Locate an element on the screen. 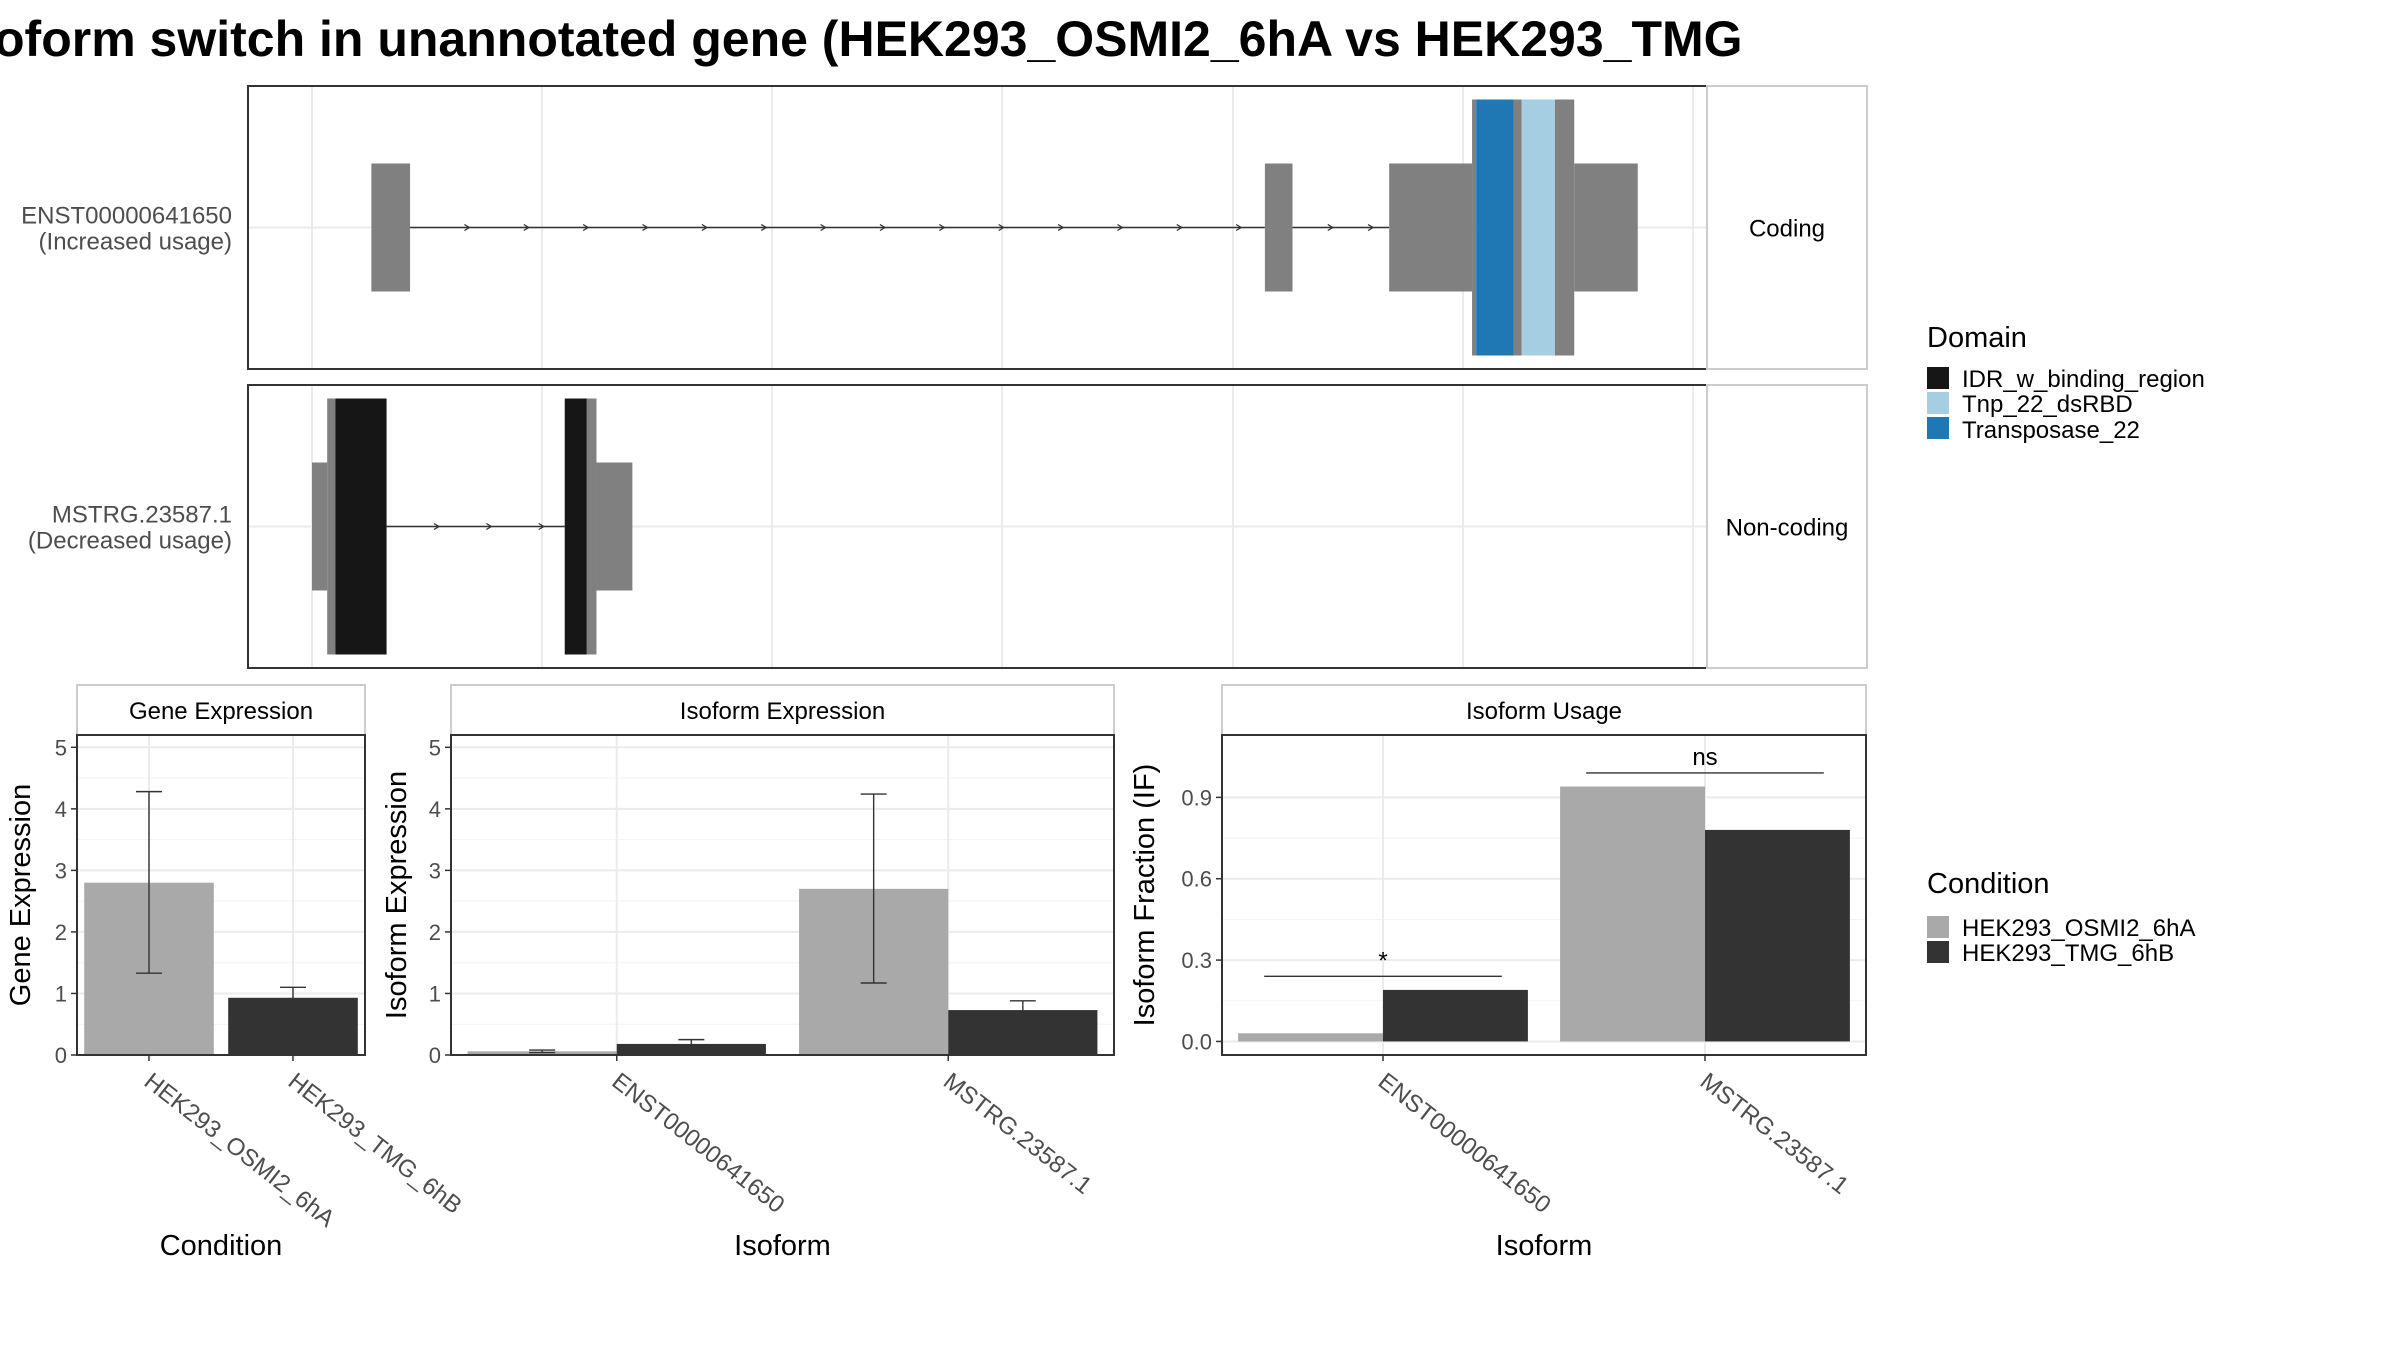 The image size is (2400, 1350). plot-background is located at coordinates (782, 895).